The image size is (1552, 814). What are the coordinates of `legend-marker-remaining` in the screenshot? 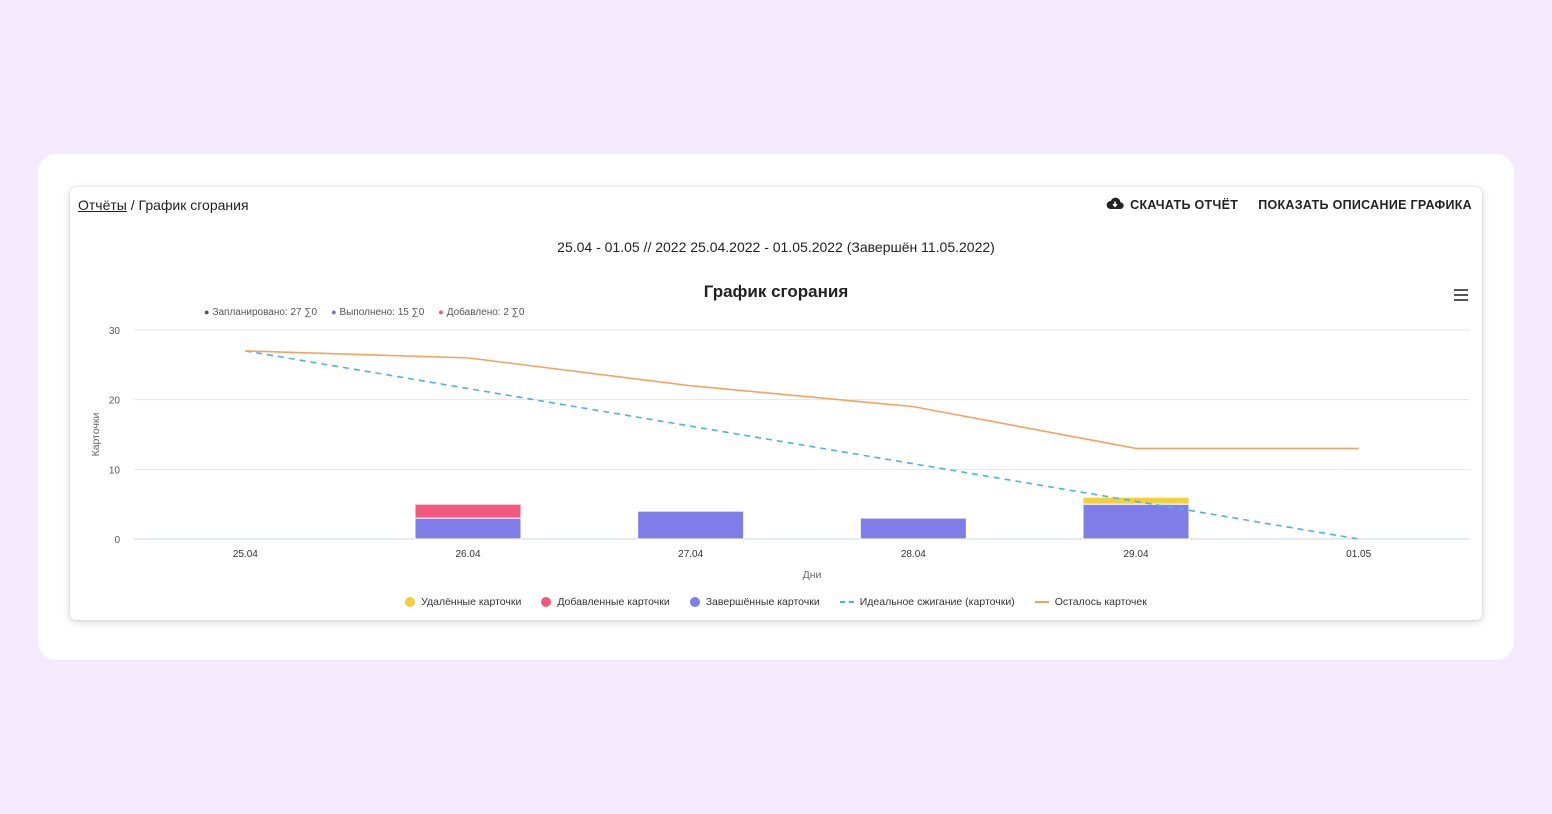 It's located at (1041, 602).